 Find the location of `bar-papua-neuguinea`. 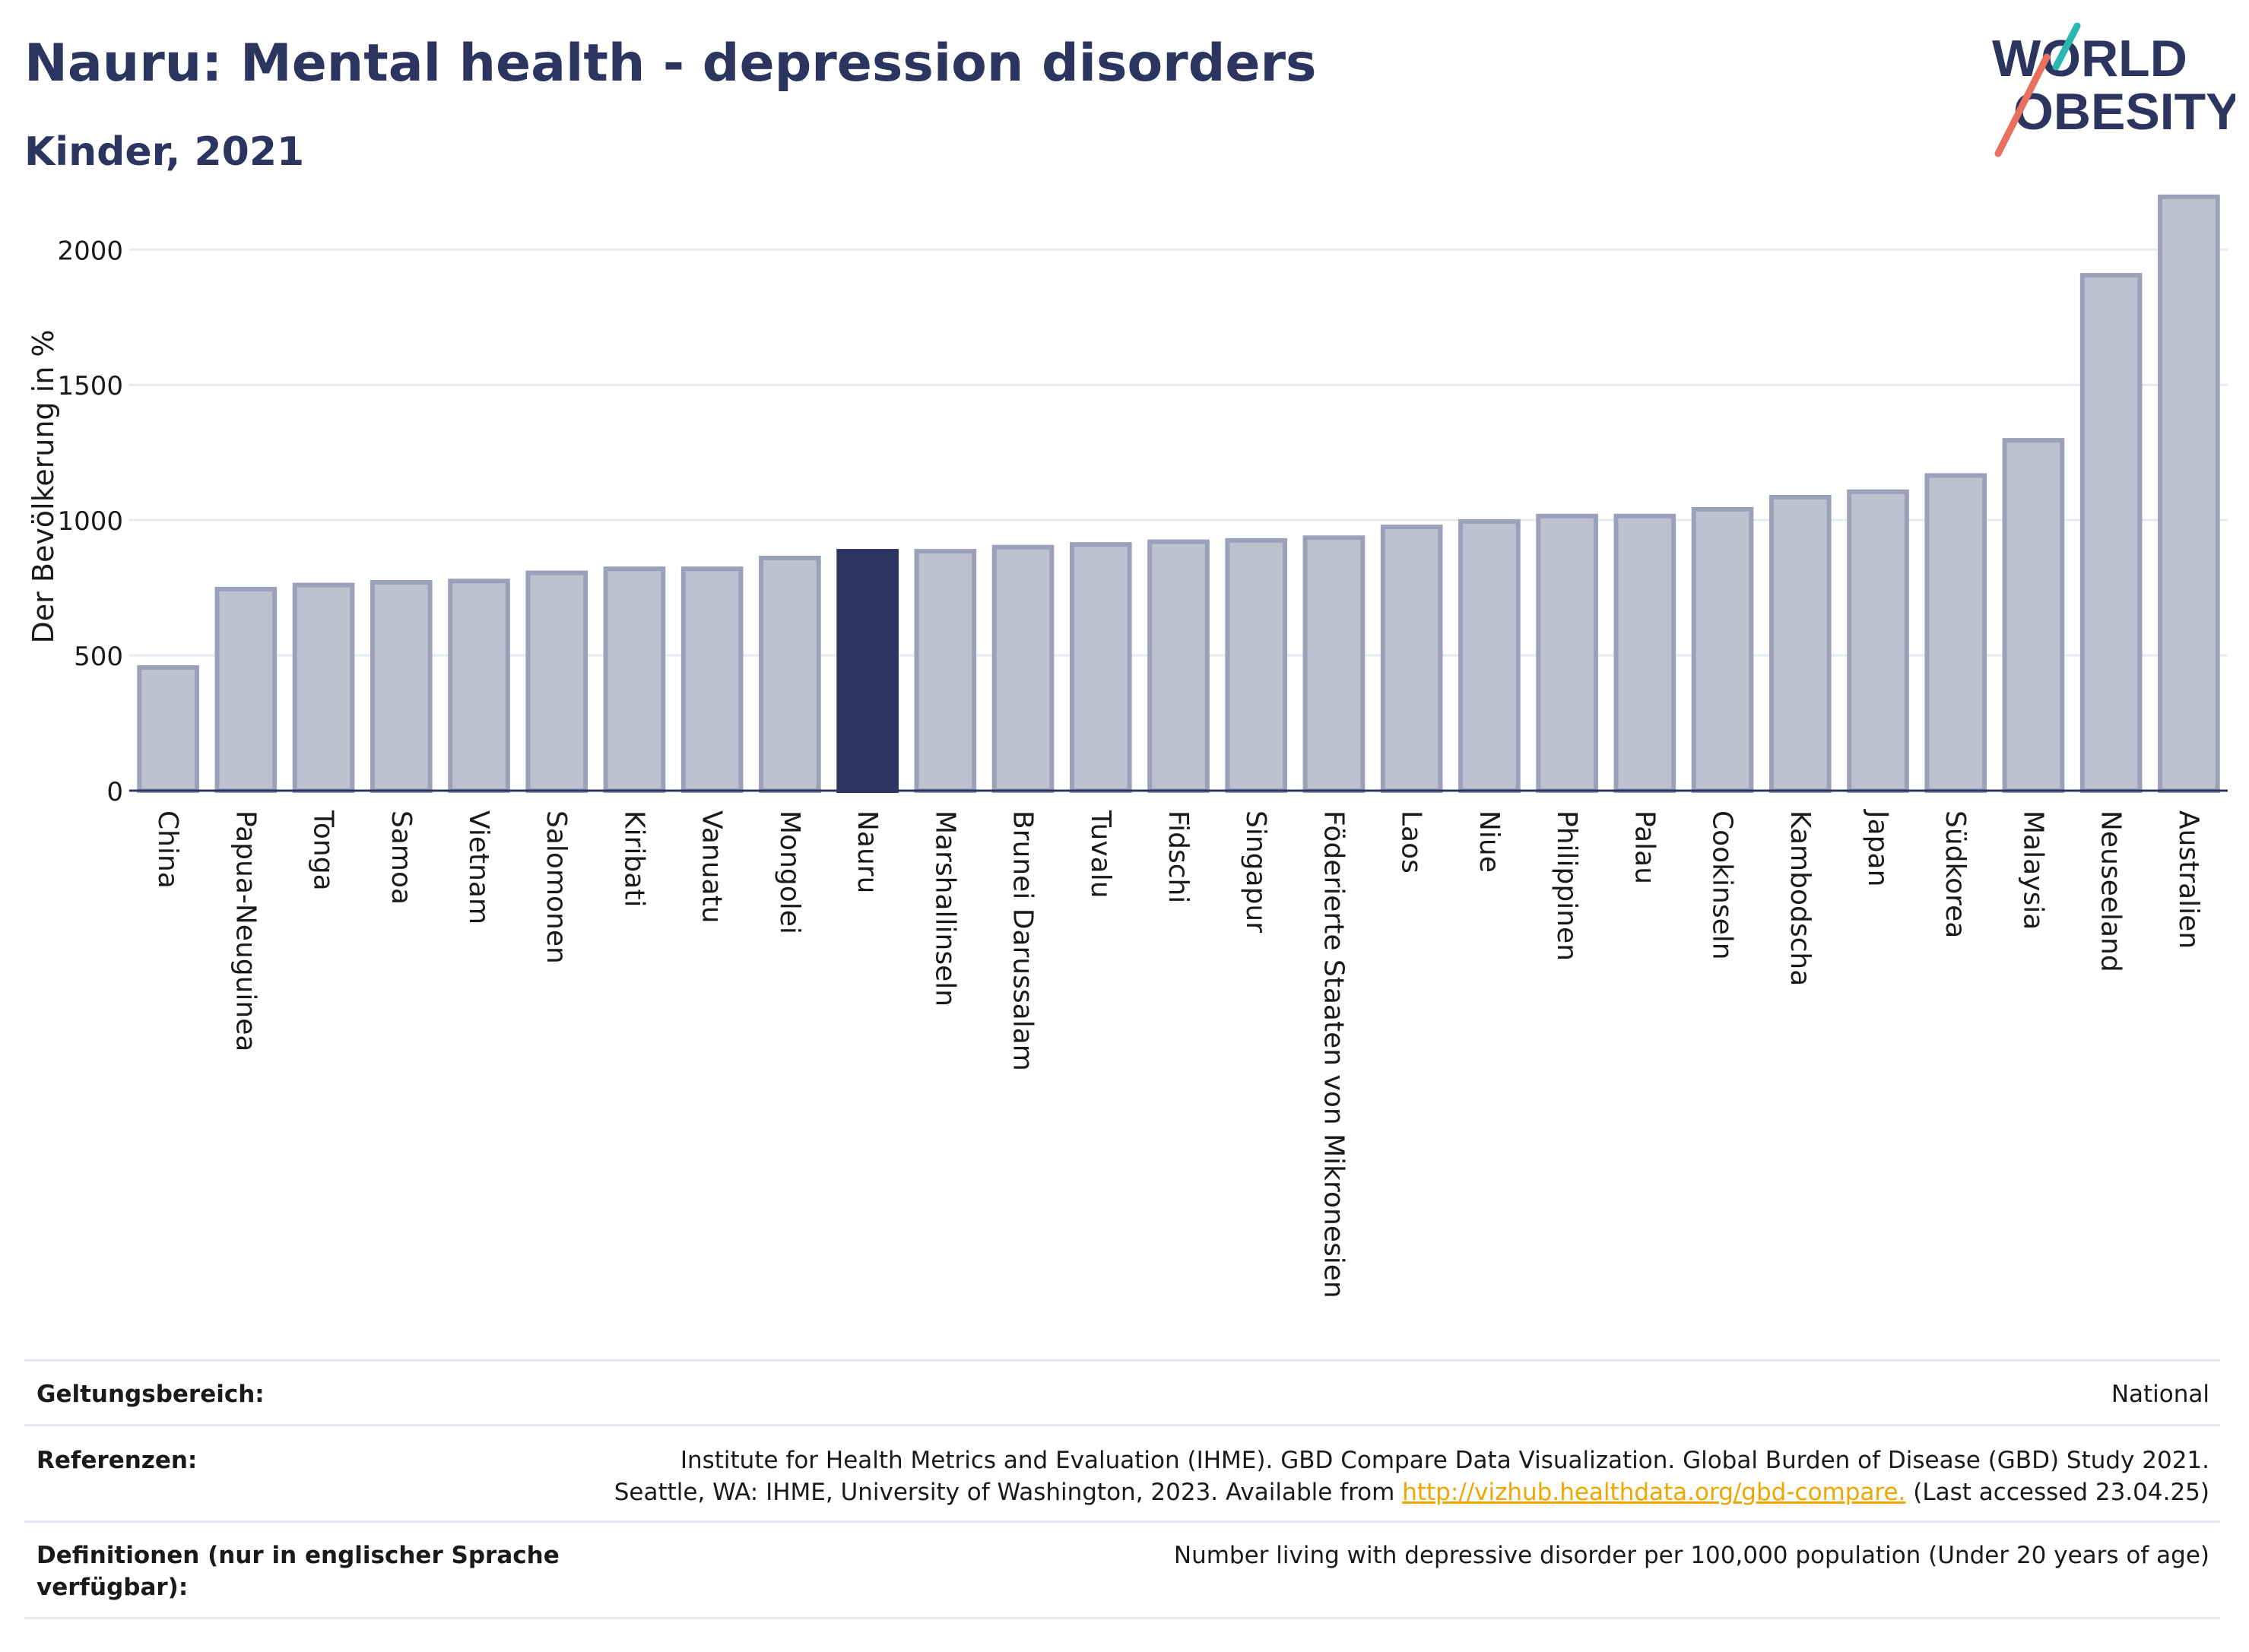

bar-papua-neuguinea is located at coordinates (246, 689).